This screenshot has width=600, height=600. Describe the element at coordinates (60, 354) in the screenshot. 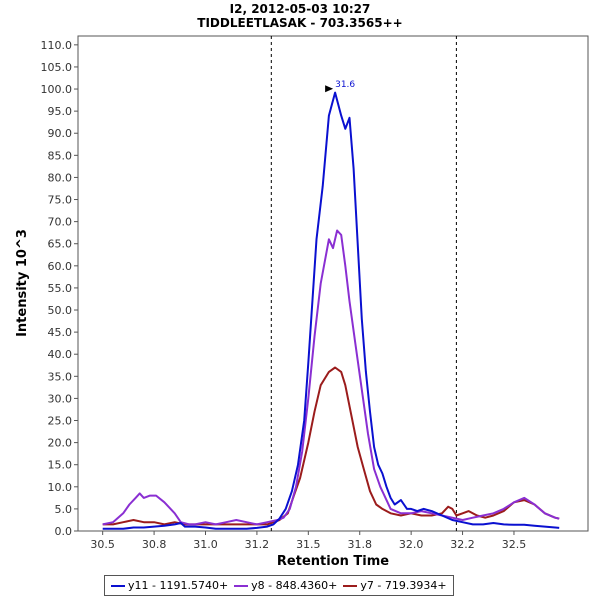

I see `y-tick-label: 40.0` at that location.